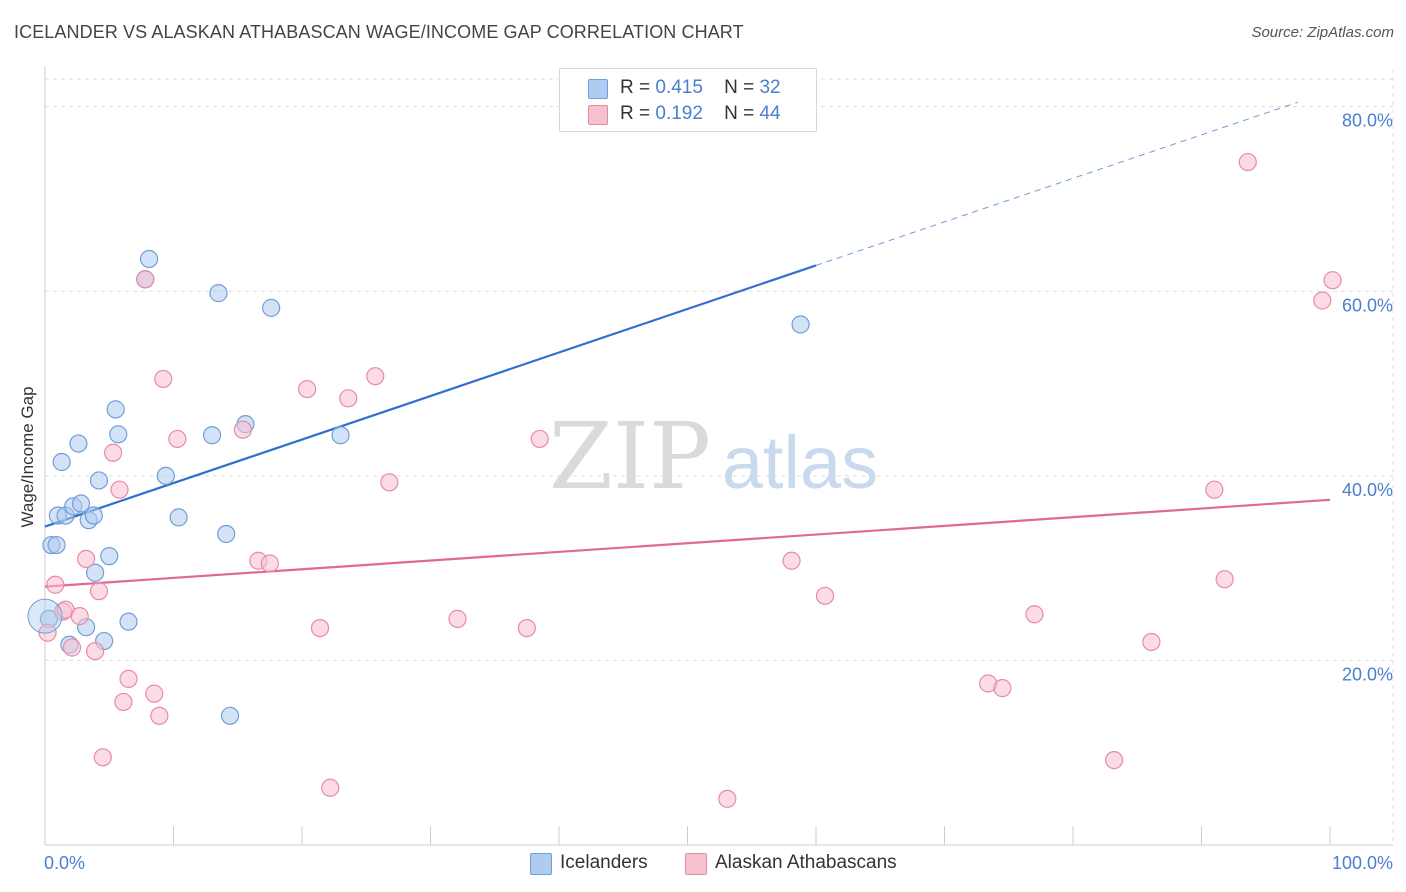 This screenshot has width=1406, height=892. Describe the element at coordinates (1057, 183) in the screenshot. I see `icelander-trend-extension` at that location.